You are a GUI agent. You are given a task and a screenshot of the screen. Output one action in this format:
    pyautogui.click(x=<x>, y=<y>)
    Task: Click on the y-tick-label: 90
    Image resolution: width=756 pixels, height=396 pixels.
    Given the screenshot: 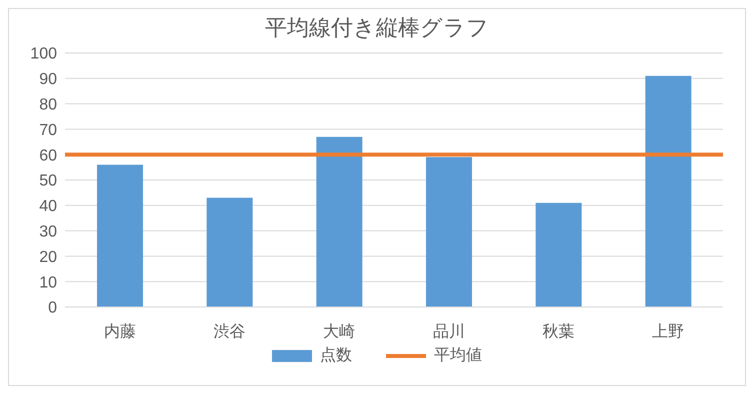 What is the action you would take?
    pyautogui.click(x=48, y=79)
    